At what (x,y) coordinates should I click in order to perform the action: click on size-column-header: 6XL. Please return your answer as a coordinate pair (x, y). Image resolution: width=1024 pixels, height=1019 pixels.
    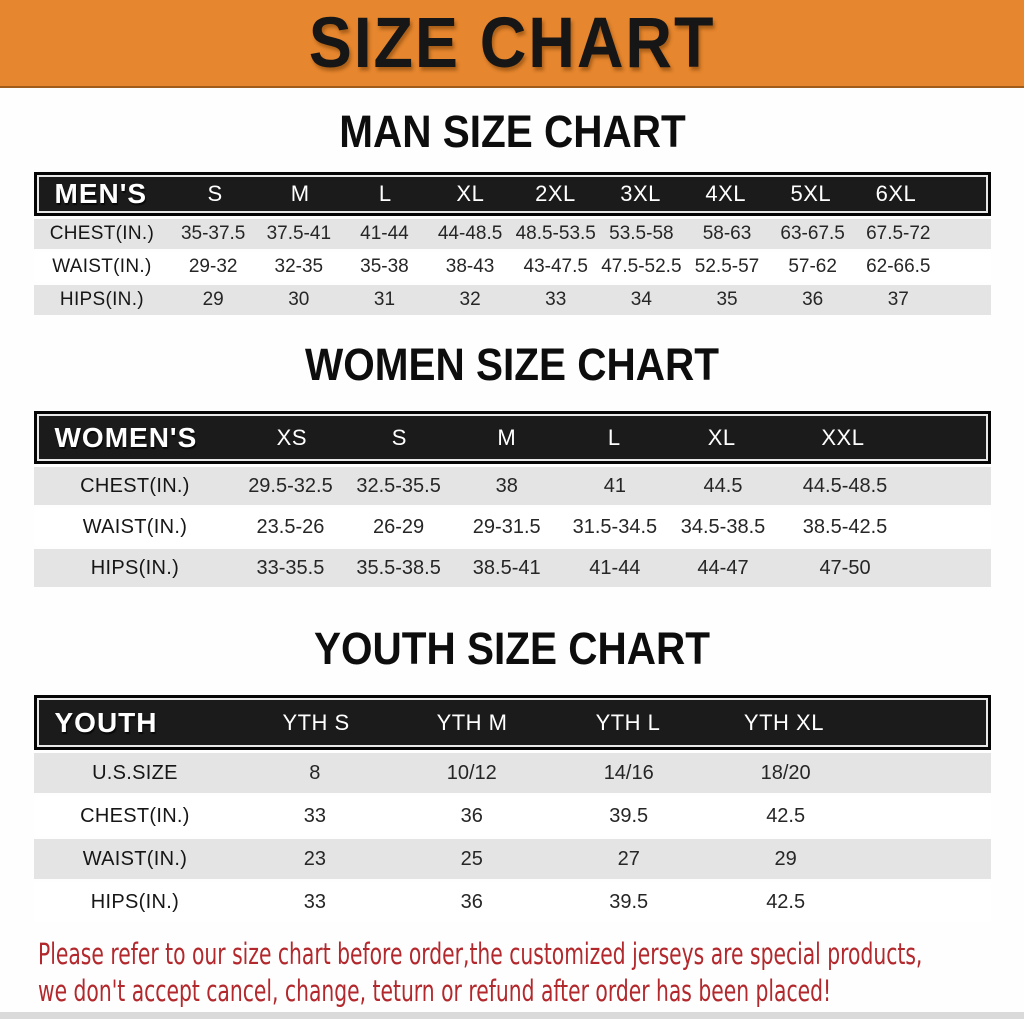
    Looking at the image, I should click on (896, 193).